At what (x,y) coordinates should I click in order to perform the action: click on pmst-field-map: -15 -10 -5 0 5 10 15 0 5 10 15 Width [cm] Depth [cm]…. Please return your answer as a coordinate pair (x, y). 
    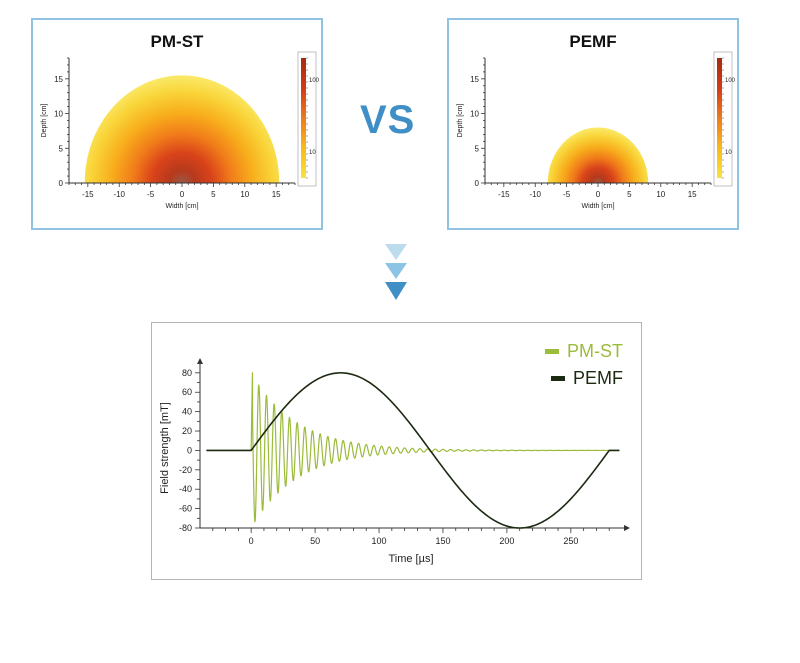
    Looking at the image, I should click on (180, 130).